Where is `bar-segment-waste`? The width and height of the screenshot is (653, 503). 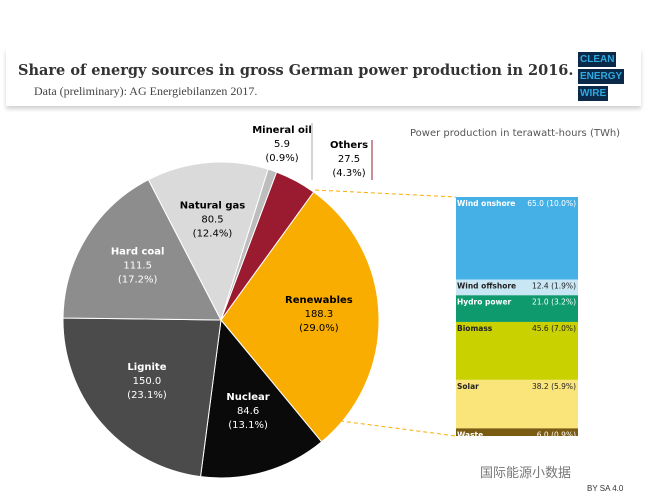
bar-segment-waste is located at coordinates (517, 432).